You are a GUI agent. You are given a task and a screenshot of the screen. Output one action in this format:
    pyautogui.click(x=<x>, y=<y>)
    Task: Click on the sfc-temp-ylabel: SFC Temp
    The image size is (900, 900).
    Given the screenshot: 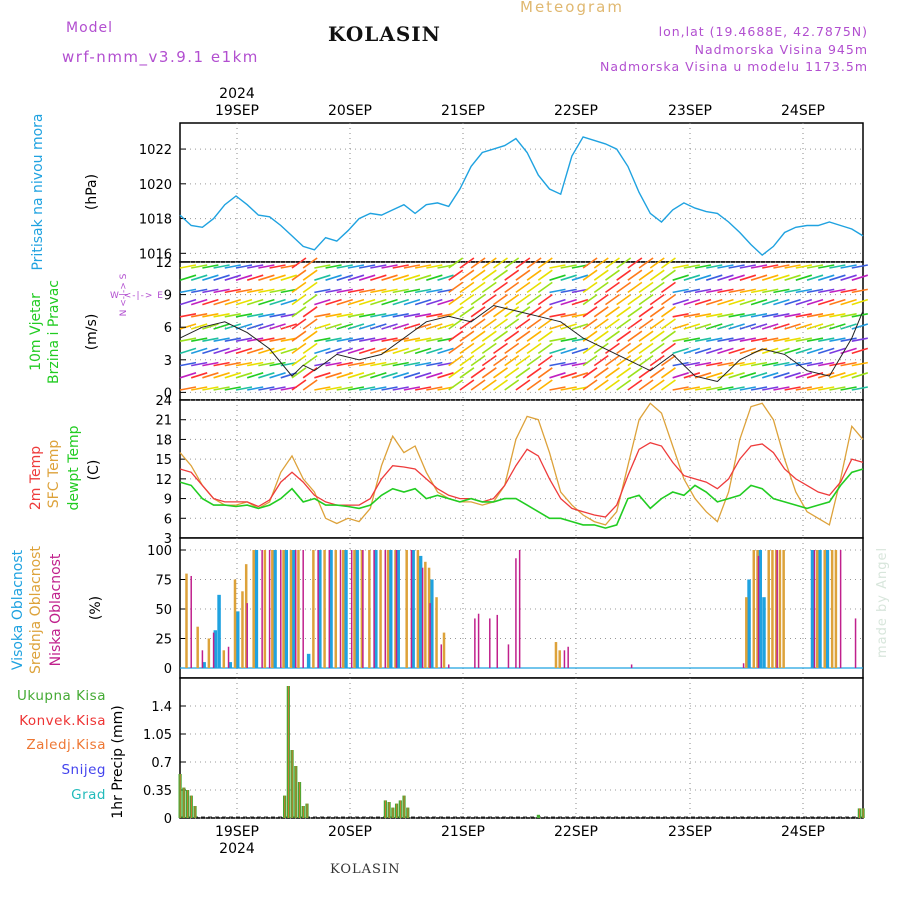 What is the action you would take?
    pyautogui.click(x=54, y=474)
    